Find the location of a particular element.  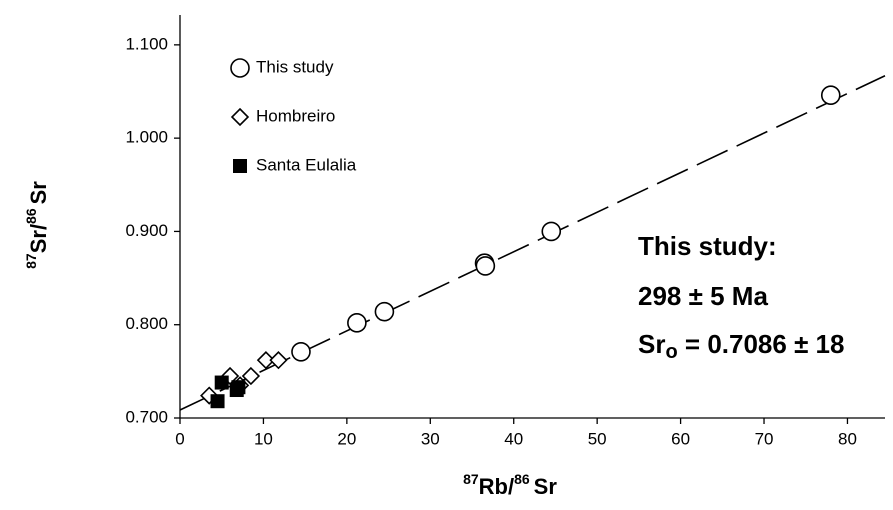

y-axis-label: 87Sr/86Sr is located at coordinates (37, 225).